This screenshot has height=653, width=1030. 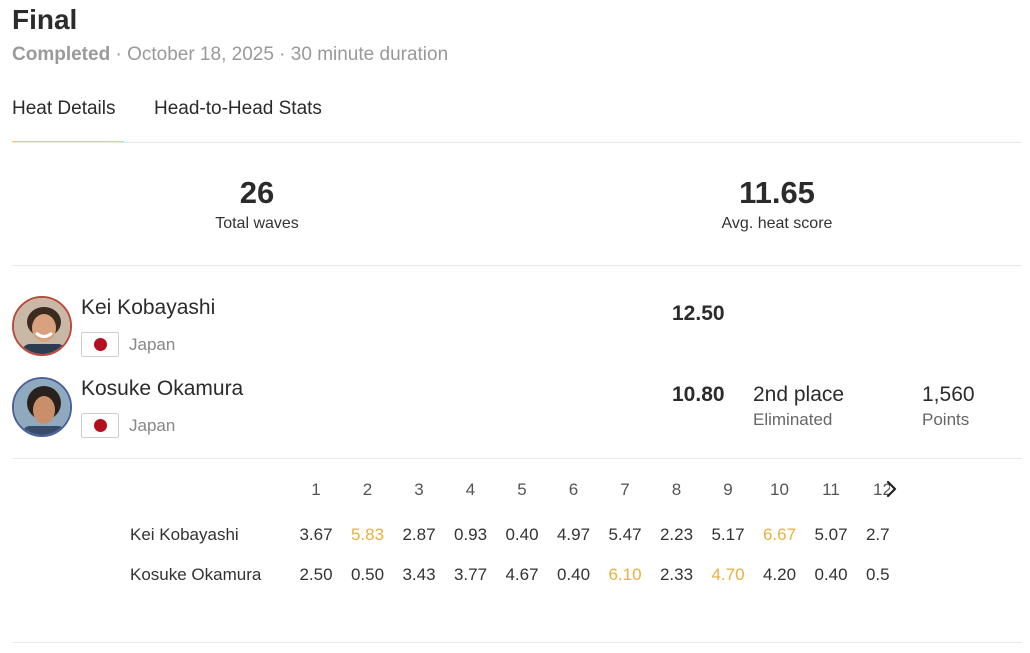 What do you see at coordinates (625, 534) in the screenshot?
I see `wave-score-cell: 5.47` at bounding box center [625, 534].